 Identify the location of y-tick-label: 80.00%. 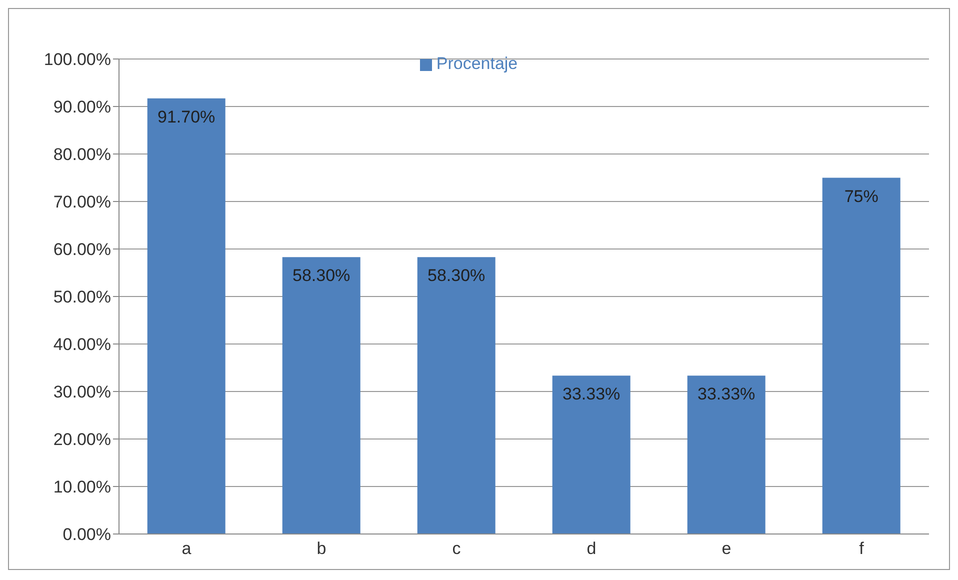
(82, 154).